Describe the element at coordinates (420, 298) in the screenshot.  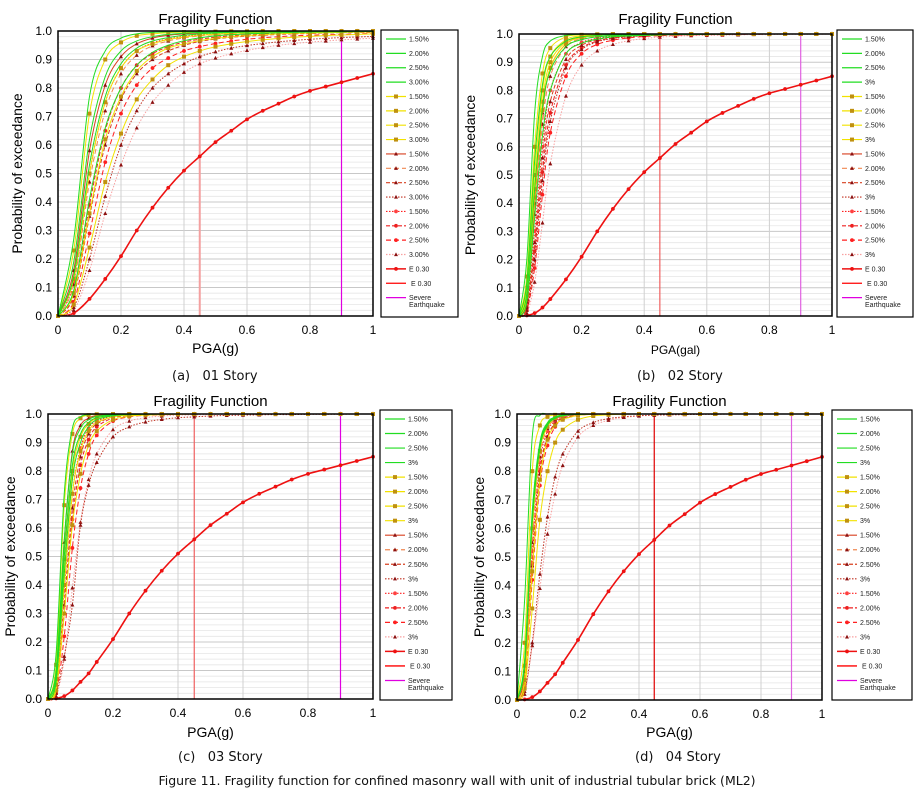
I see `legend-label: Severe` at that location.